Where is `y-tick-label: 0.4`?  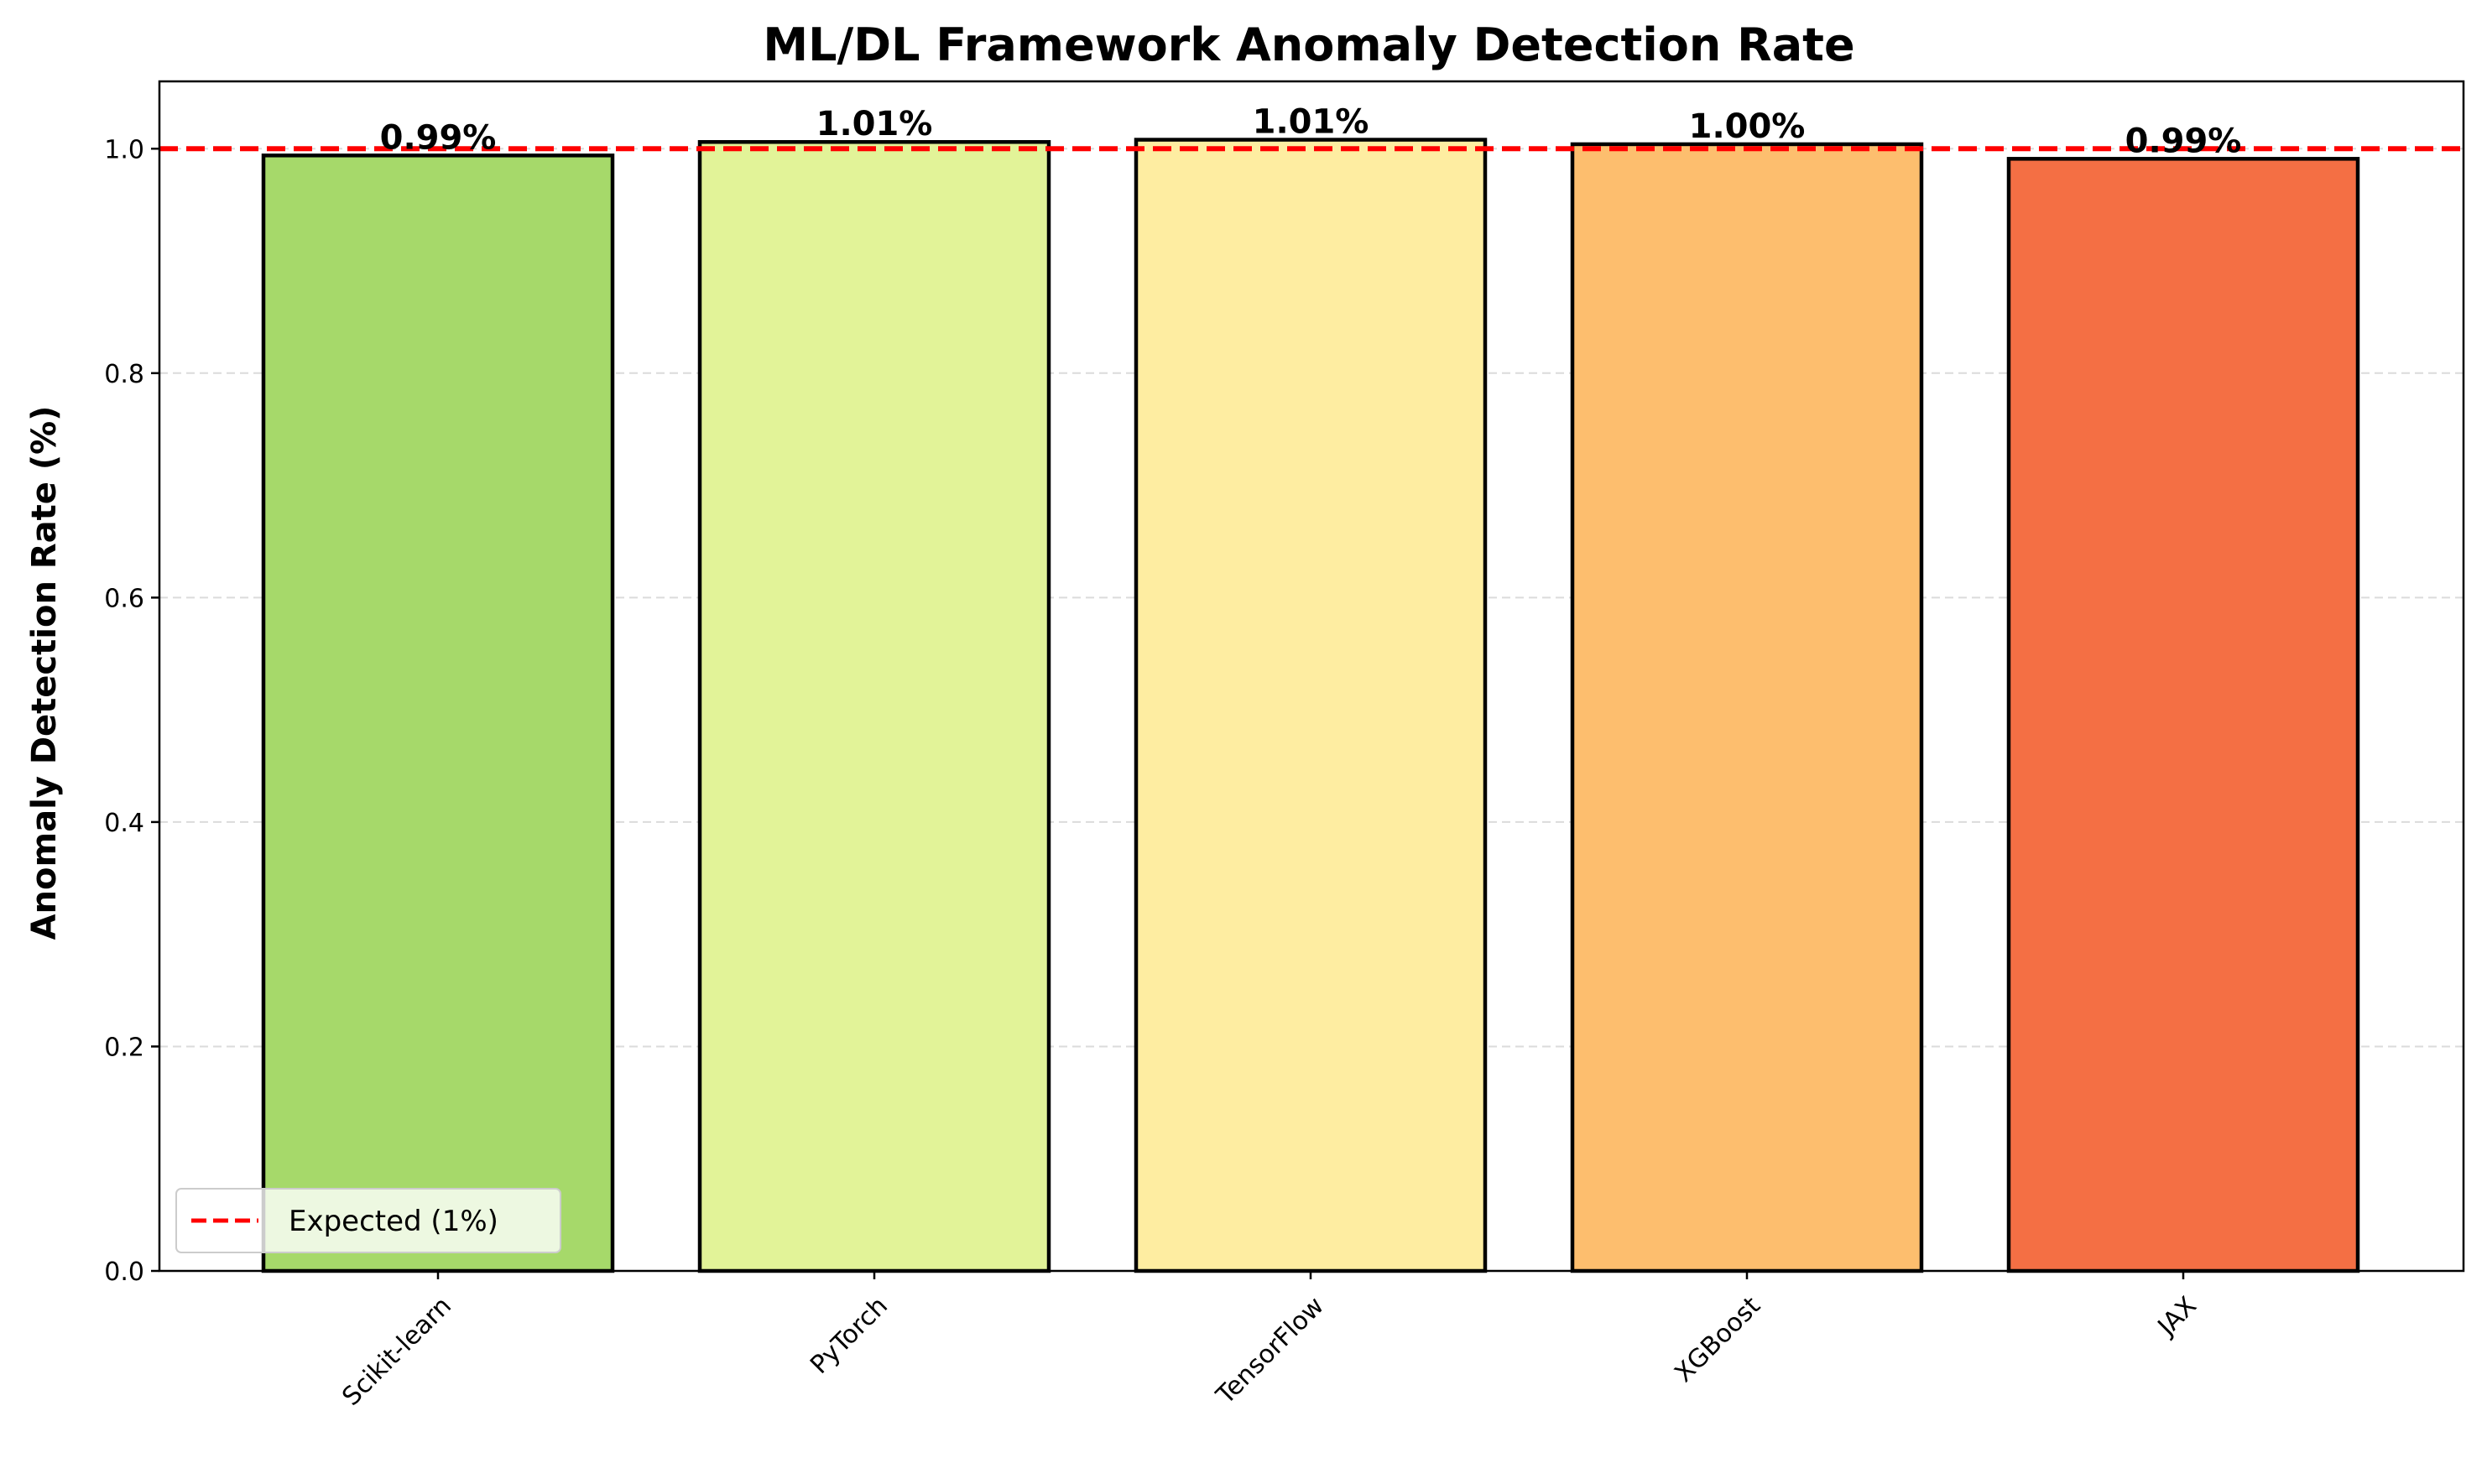 y-tick-label: 0.4 is located at coordinates (124, 823).